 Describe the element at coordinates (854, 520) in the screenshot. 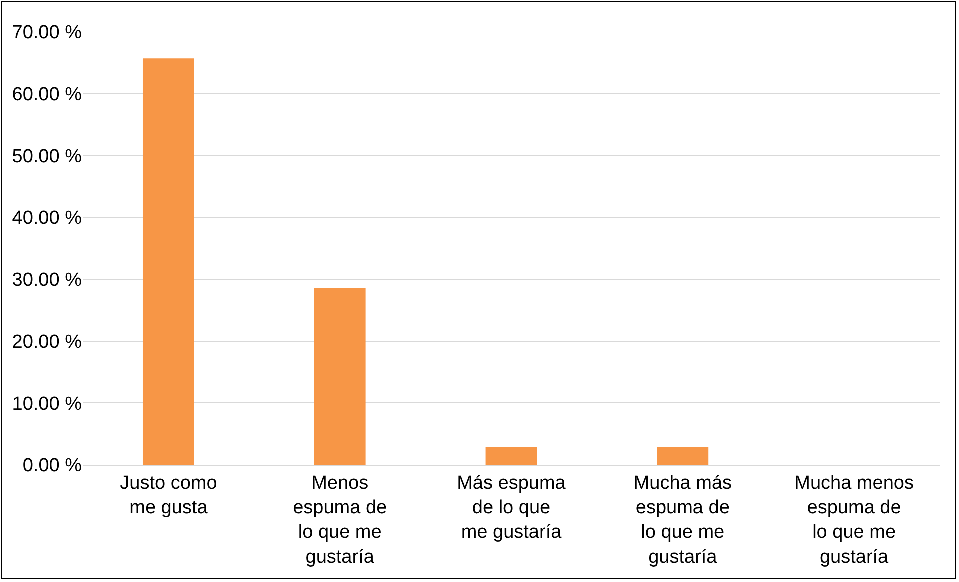

I see `x-tick-label: Mucha menos espuma de lo que me gustaría` at that location.